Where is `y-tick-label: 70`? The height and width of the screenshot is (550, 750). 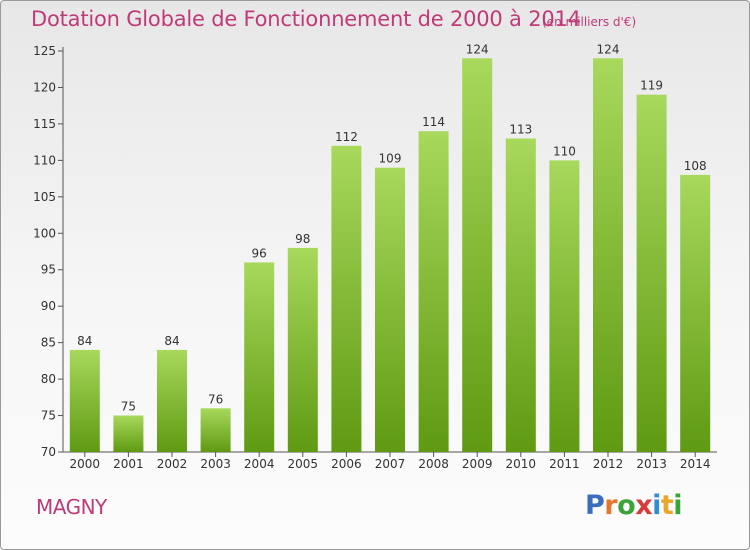 y-tick-label: 70 is located at coordinates (48, 452).